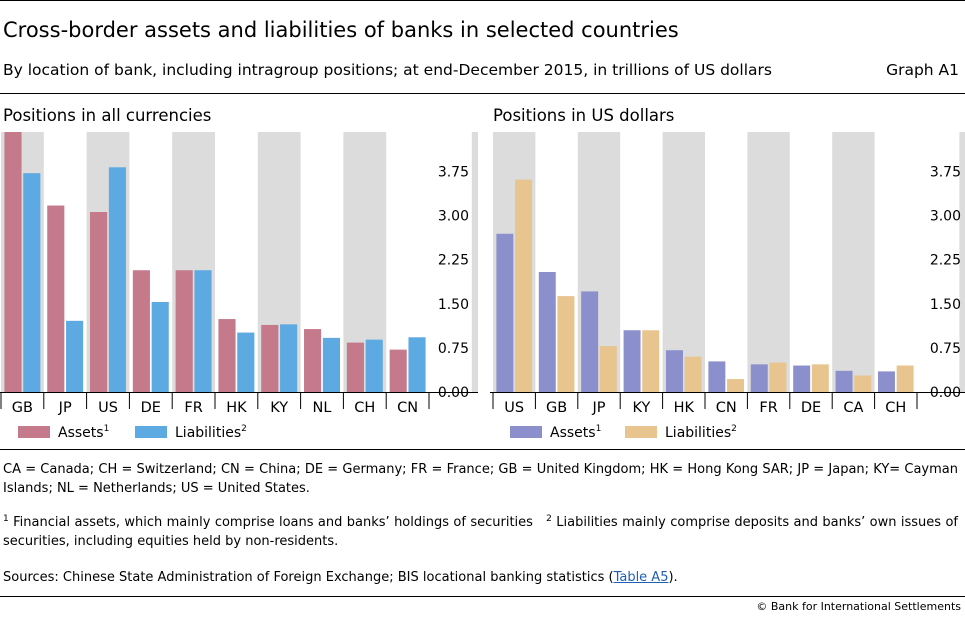 The image size is (965, 624). Describe the element at coordinates (482, 449) in the screenshot. I see `notes-rule` at that location.